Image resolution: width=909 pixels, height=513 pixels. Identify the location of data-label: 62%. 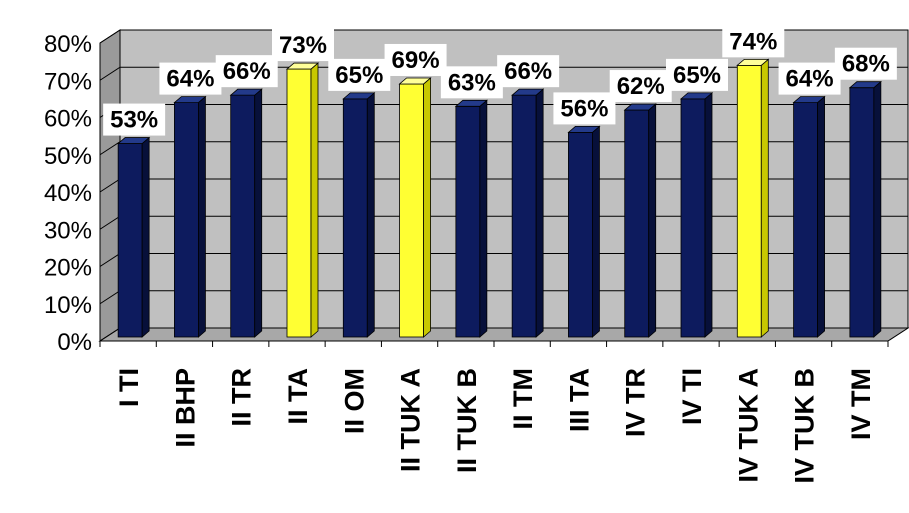
(640, 86).